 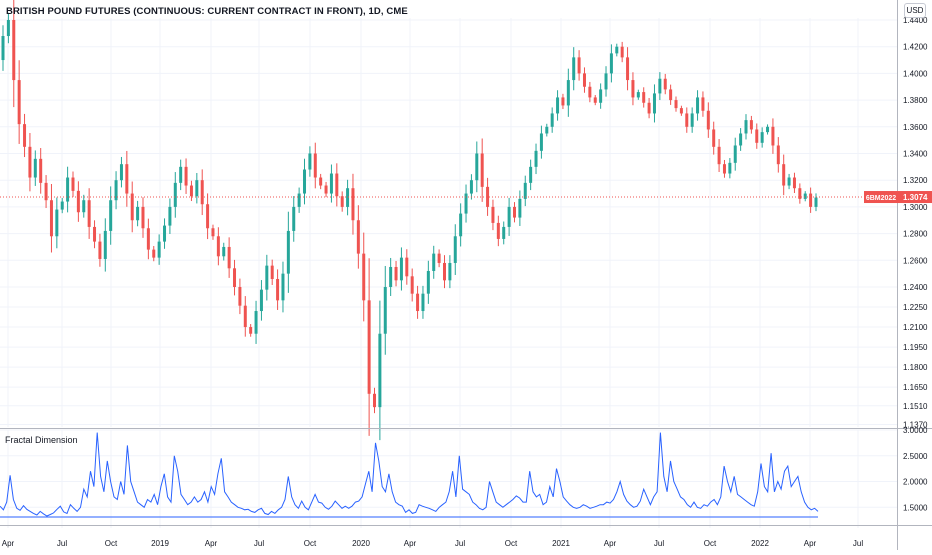 What do you see at coordinates (915, 234) in the screenshot?
I see `price-tick-label: 1.2800` at bounding box center [915, 234].